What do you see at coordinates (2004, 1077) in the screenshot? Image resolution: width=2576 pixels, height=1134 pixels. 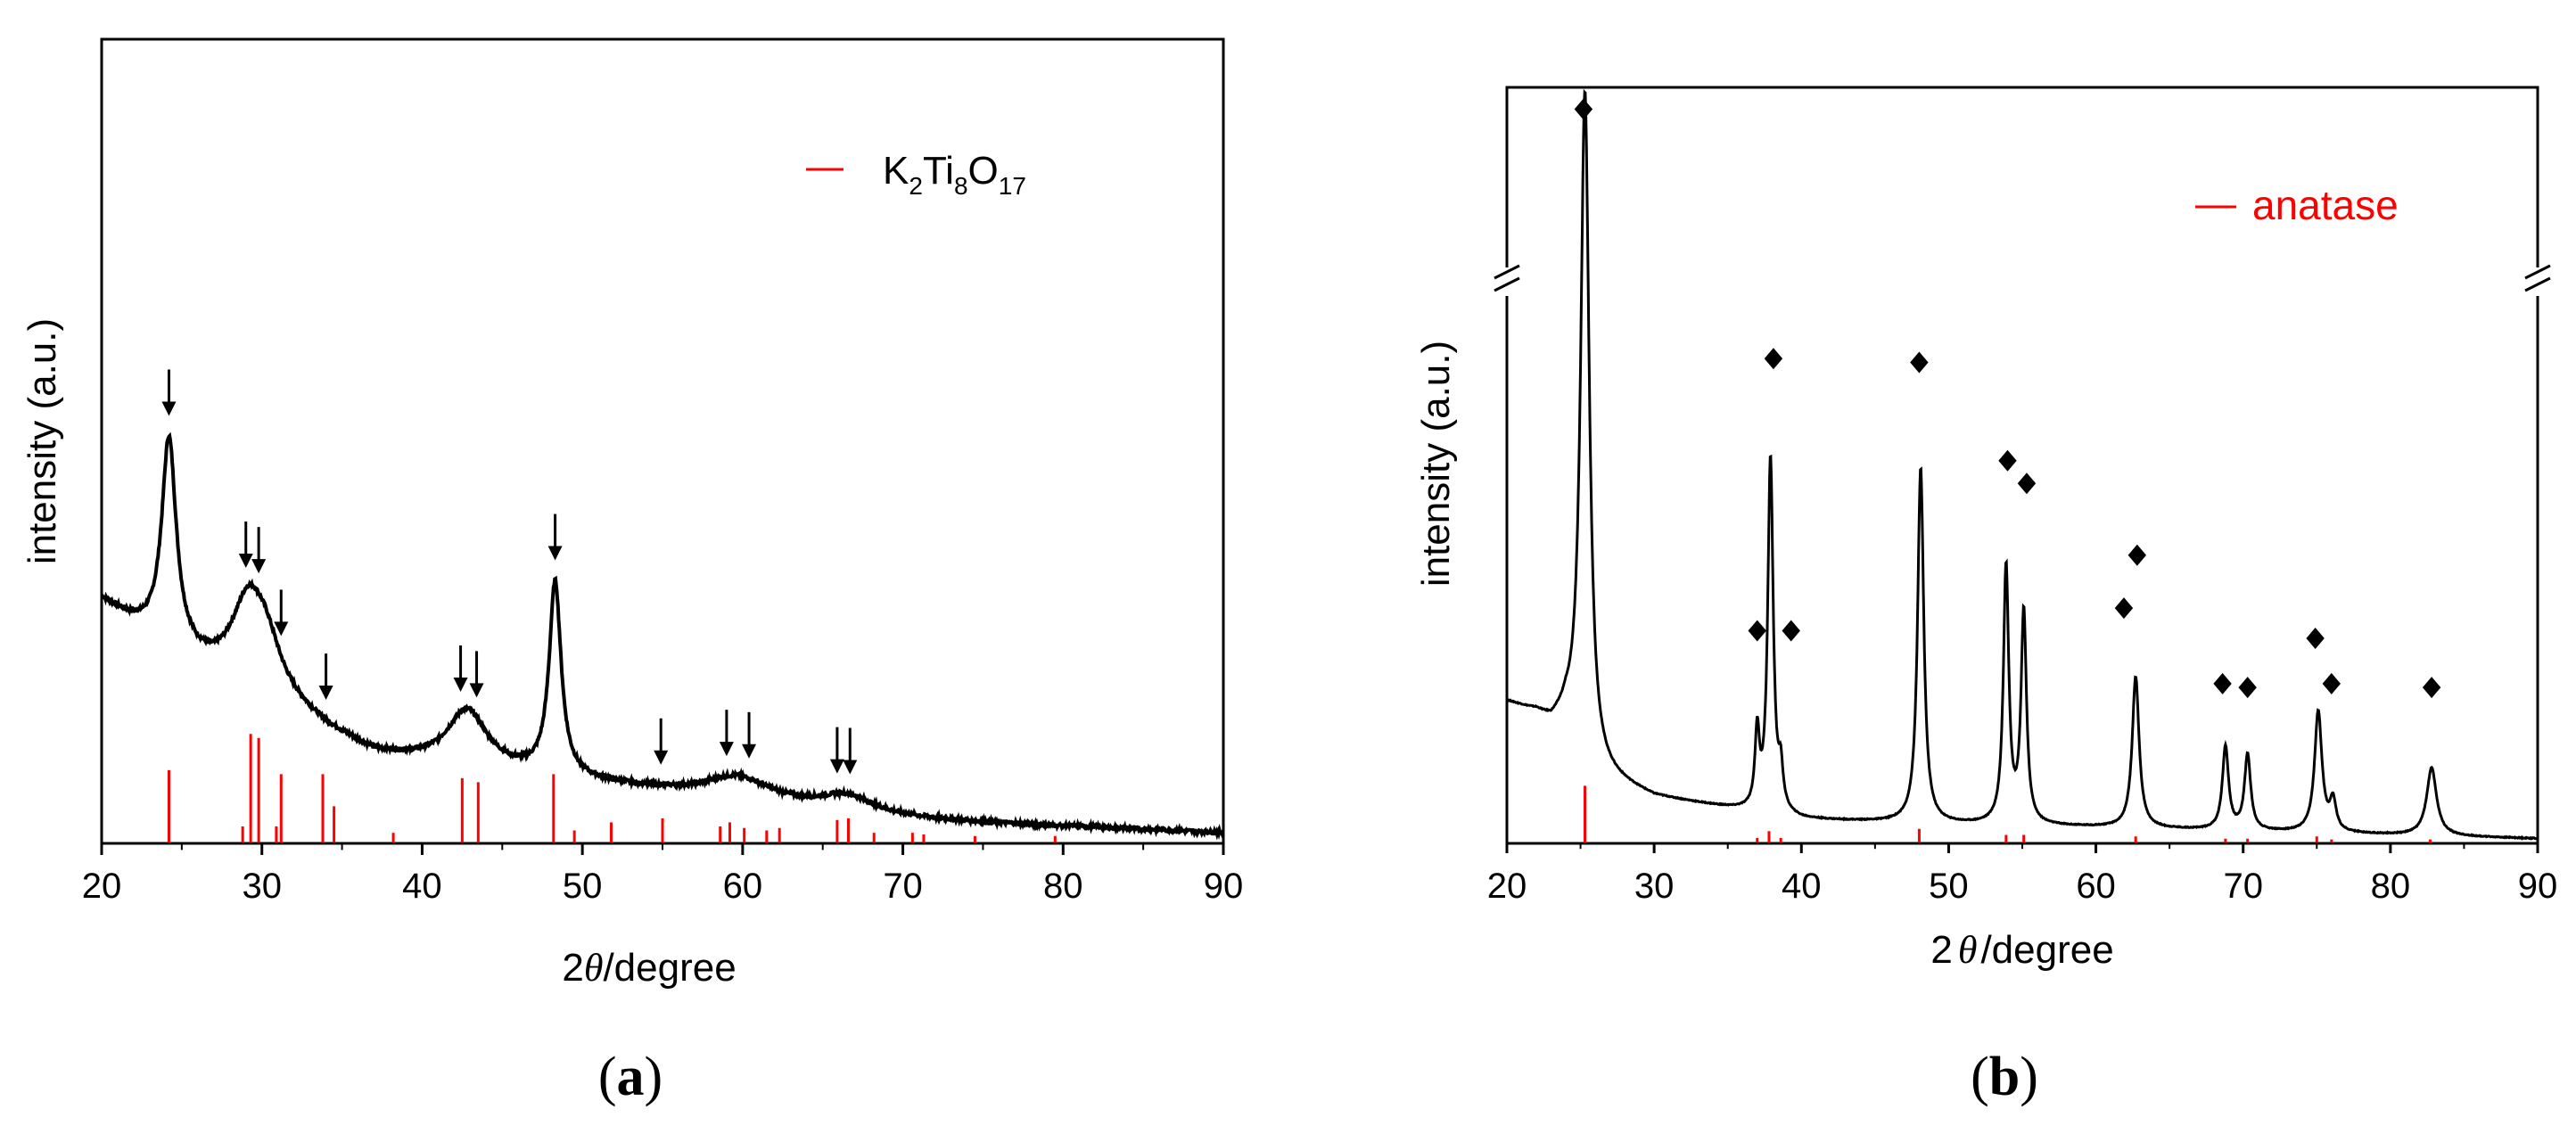 I see `caption-b: (b)` at bounding box center [2004, 1077].